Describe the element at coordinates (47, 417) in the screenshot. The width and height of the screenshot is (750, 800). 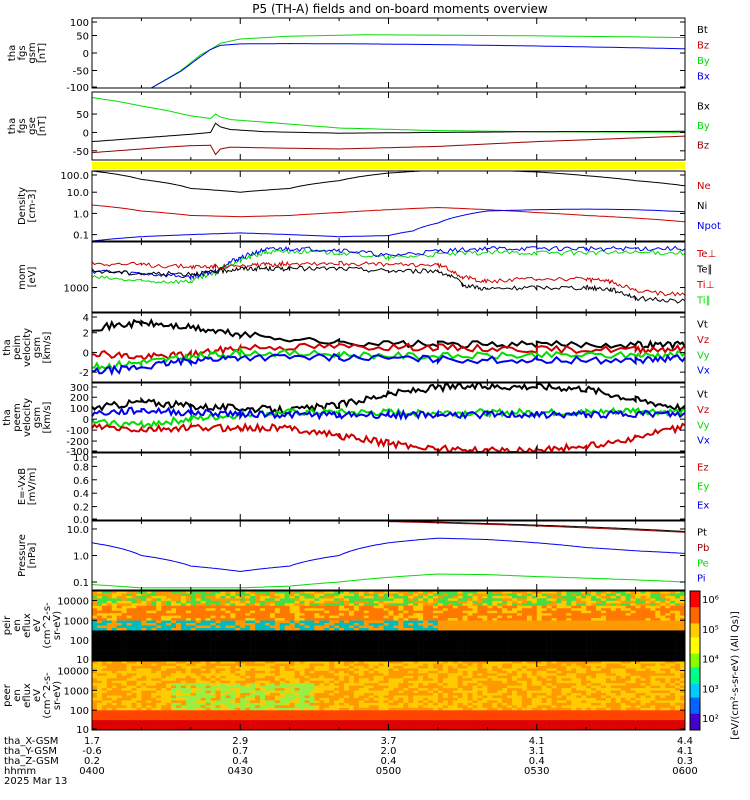
I see `ylabel-line: [km/s]` at that location.